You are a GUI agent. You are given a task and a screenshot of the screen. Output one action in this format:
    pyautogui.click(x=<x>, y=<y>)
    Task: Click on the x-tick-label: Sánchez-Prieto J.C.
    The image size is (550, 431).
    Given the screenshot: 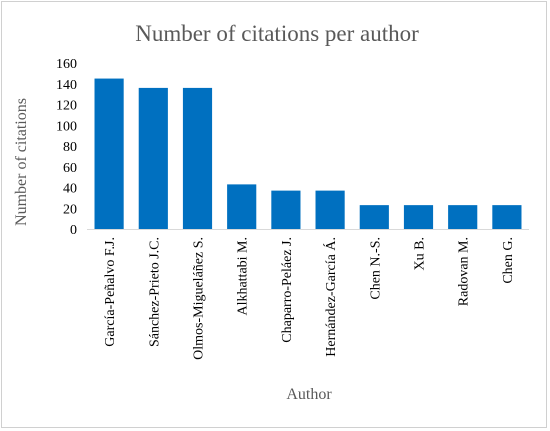 What is the action you would take?
    pyautogui.click(x=154, y=292)
    